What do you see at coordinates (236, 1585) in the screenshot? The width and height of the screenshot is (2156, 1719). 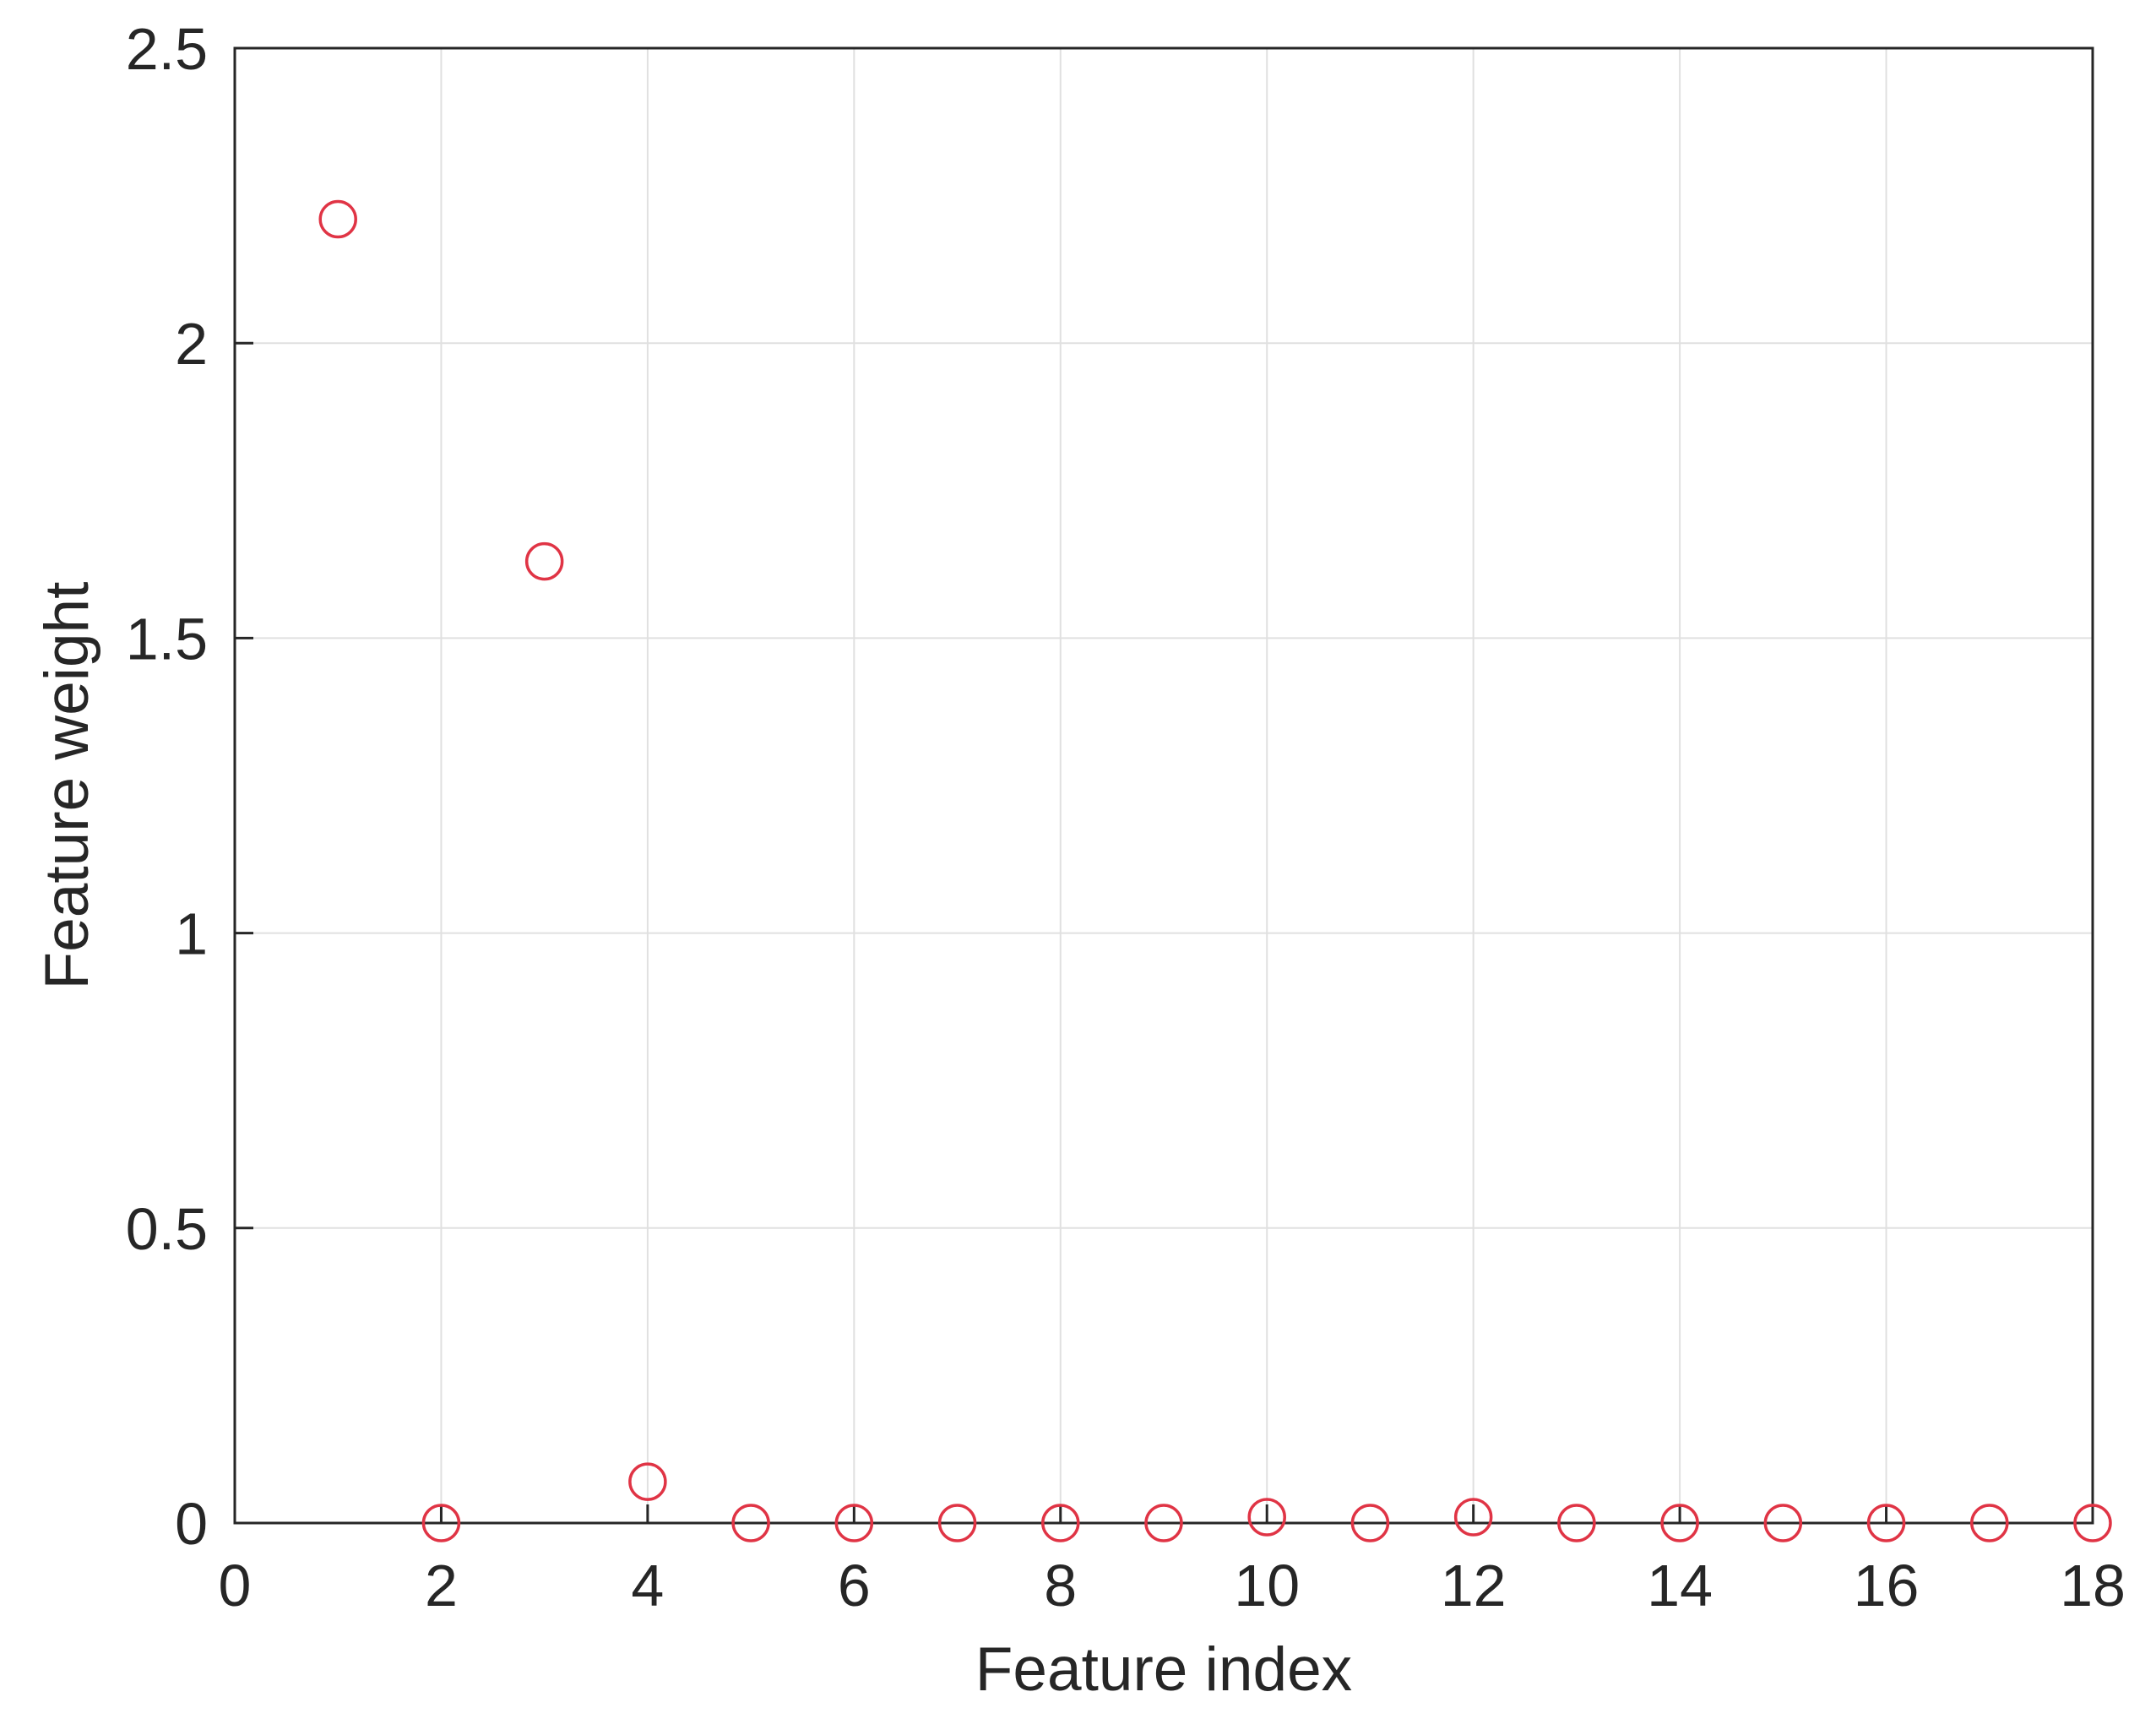 I see `x-tick-label: 0` at bounding box center [236, 1585].